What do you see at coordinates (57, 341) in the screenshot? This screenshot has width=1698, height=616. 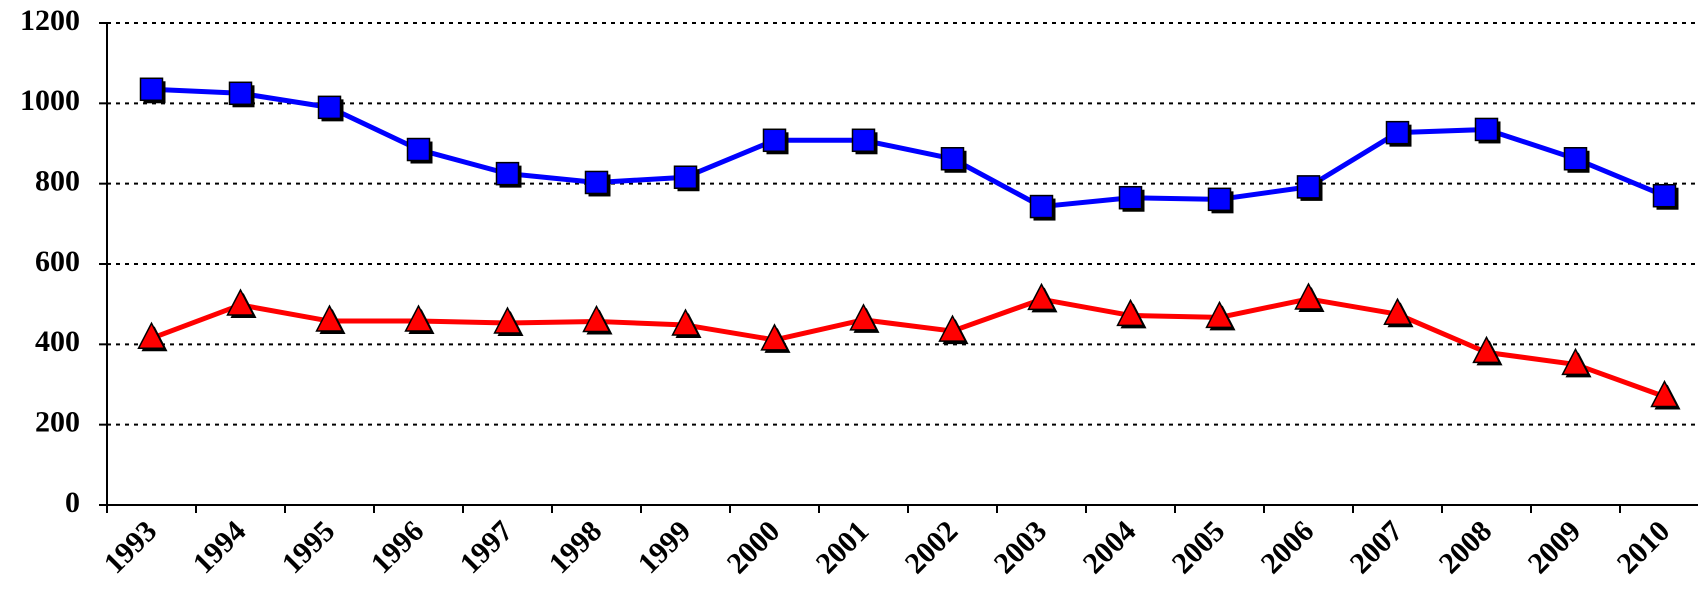 I see `y-tick-label: 400` at bounding box center [57, 341].